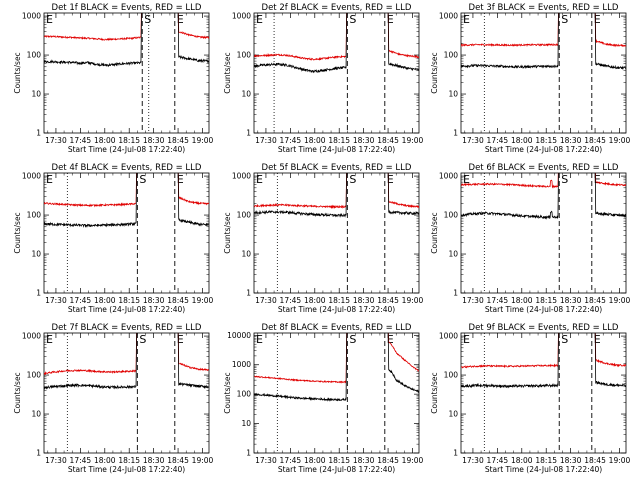 The image size is (640, 480). Describe the element at coordinates (239, 335) in the screenshot. I see `y-tick-label: 10000` at that location.